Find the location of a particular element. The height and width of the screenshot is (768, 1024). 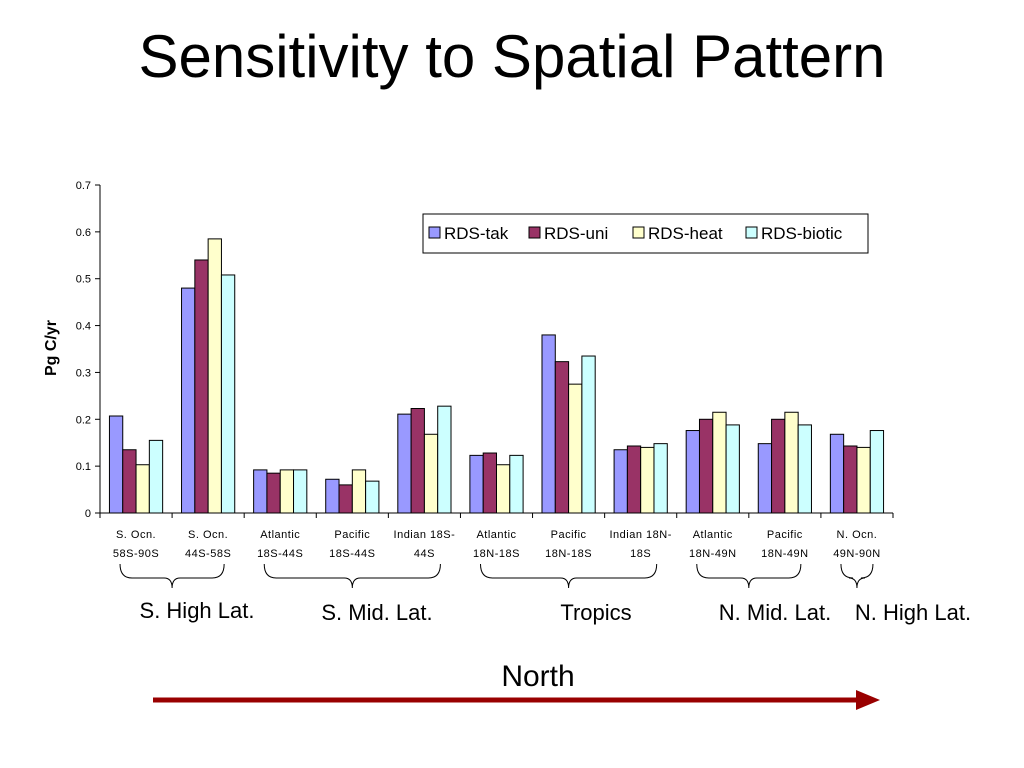

north-label: North is located at coordinates (537, 676).